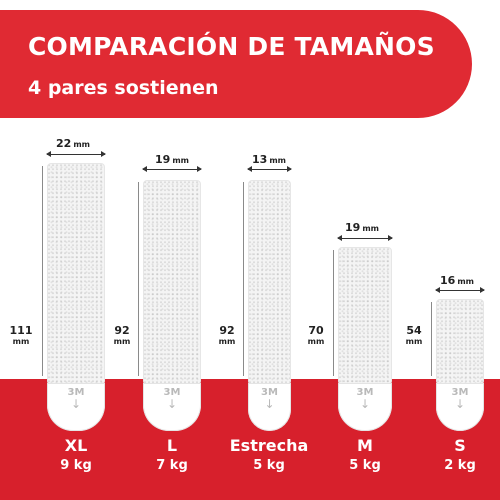 This screenshot has width=500, height=500. Describe the element at coordinates (123, 88) in the screenshot. I see `page-subtitle: 4 pares sostienen` at that location.